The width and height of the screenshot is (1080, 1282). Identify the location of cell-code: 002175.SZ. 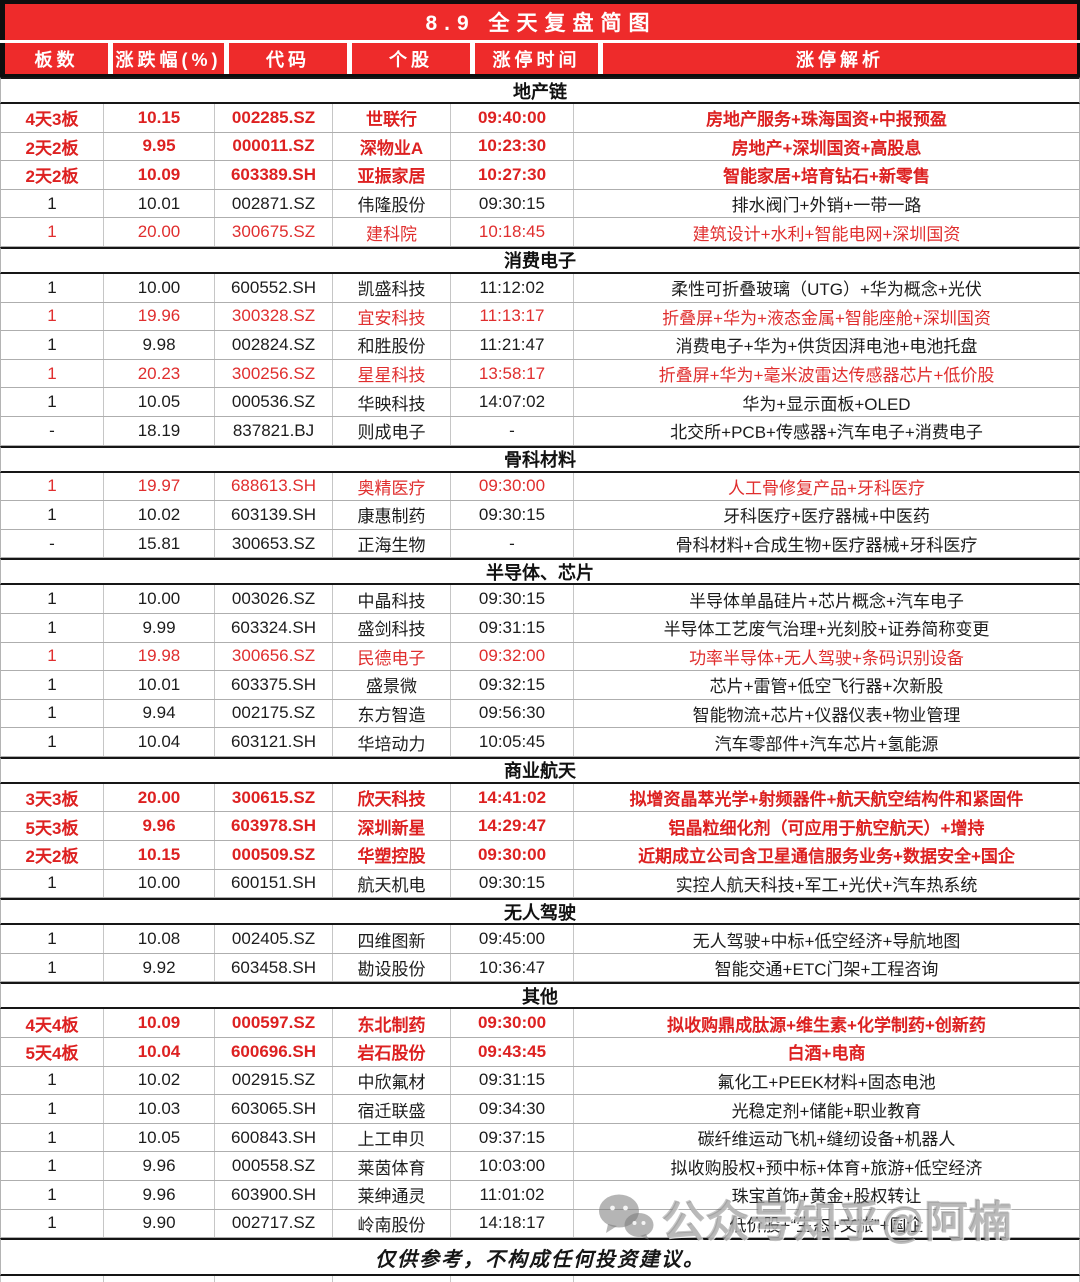
(274, 713).